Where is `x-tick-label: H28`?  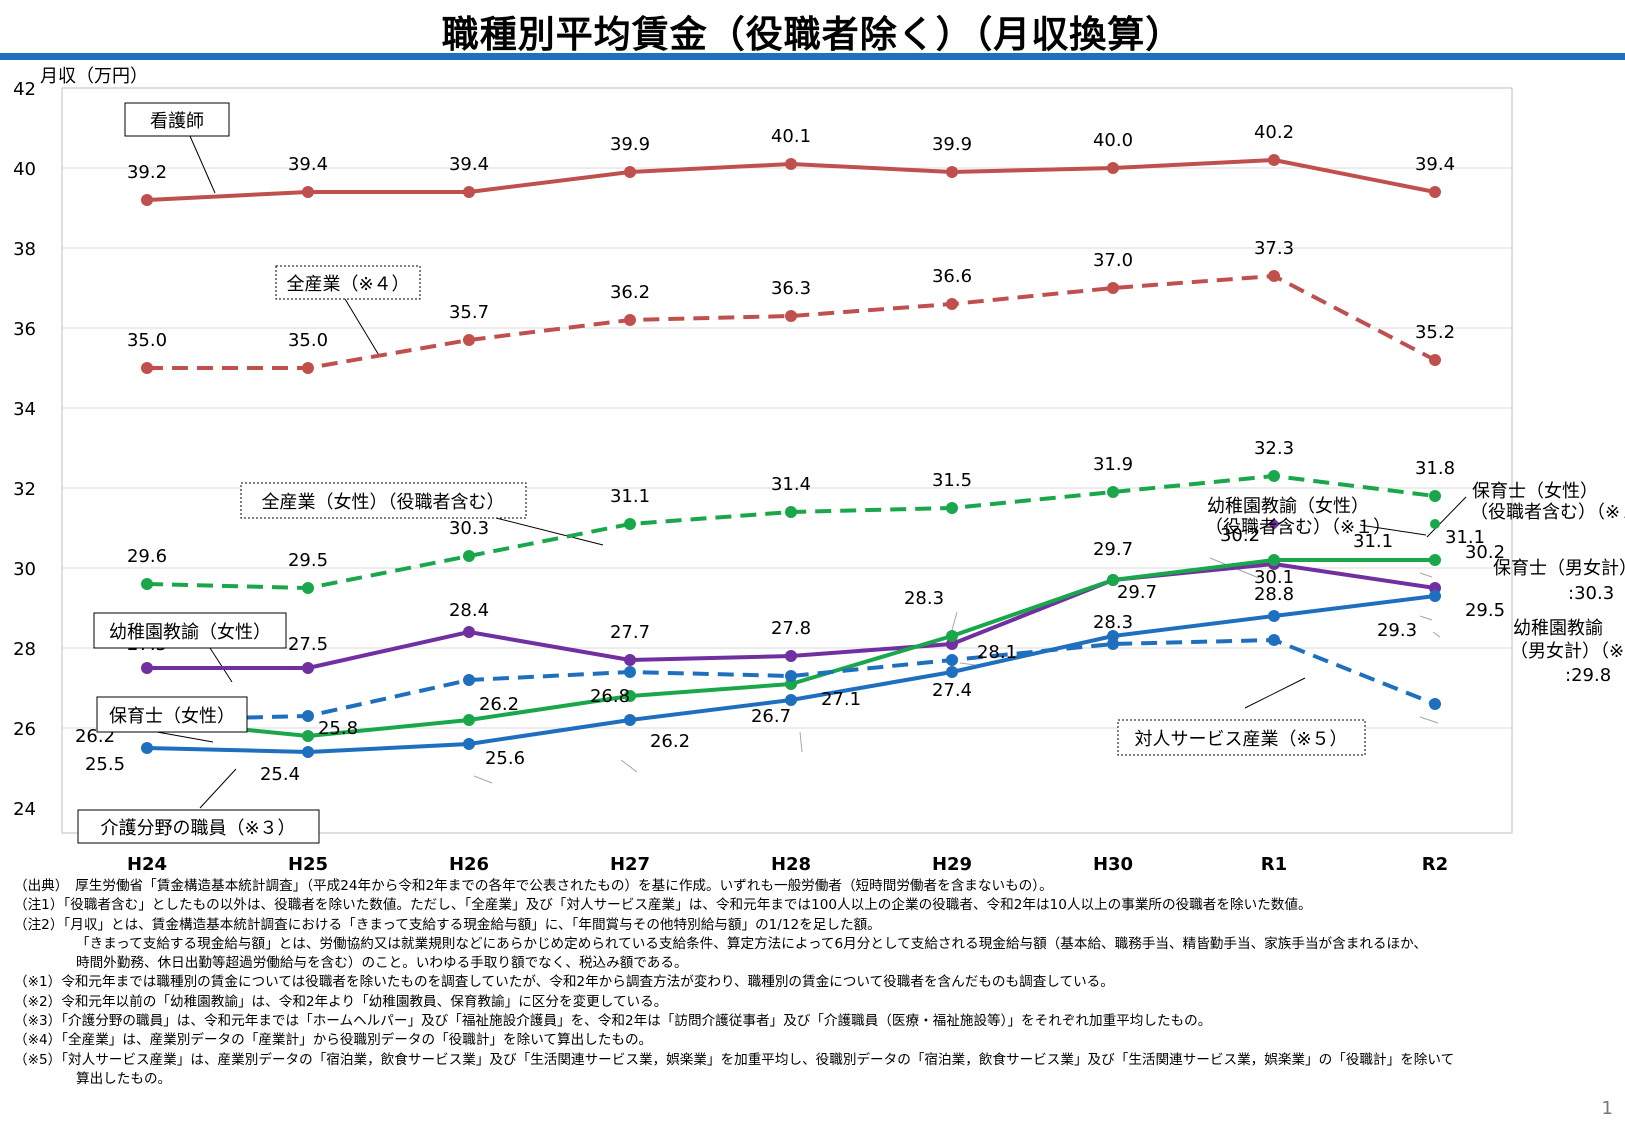 x-tick-label: H28 is located at coordinates (791, 864).